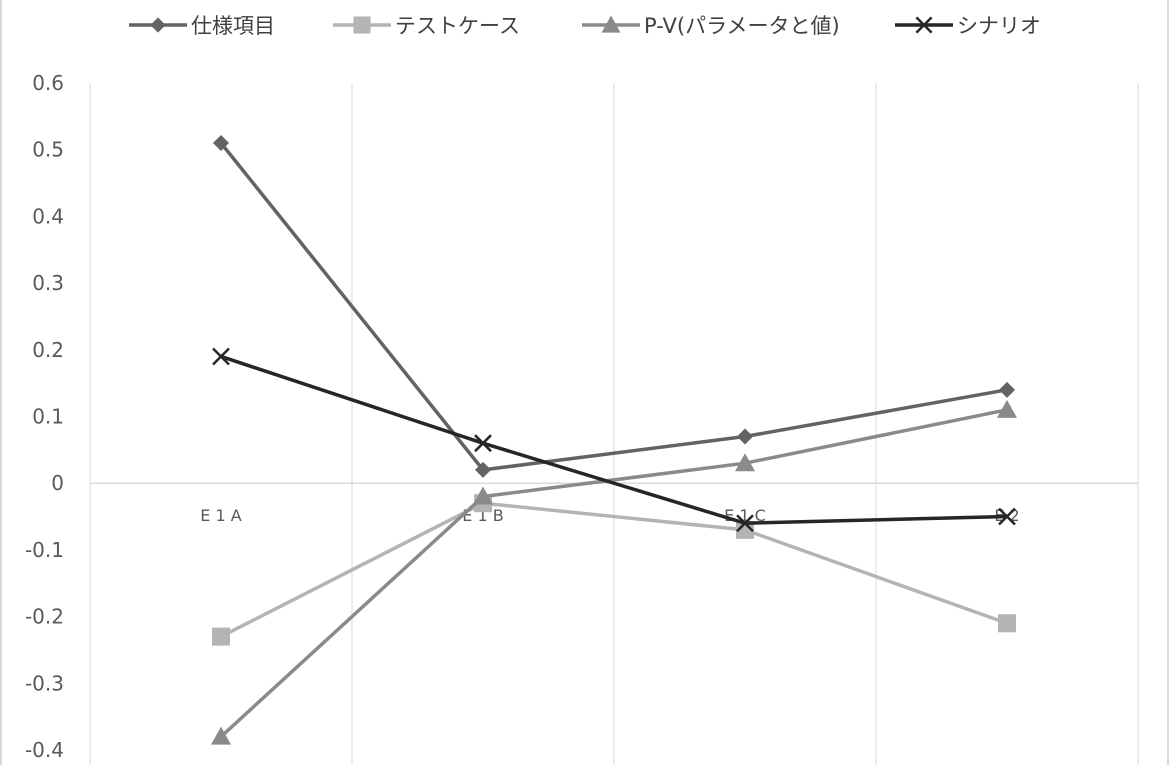  I want to click on y-tick-label: 0.6, so click(48, 83).